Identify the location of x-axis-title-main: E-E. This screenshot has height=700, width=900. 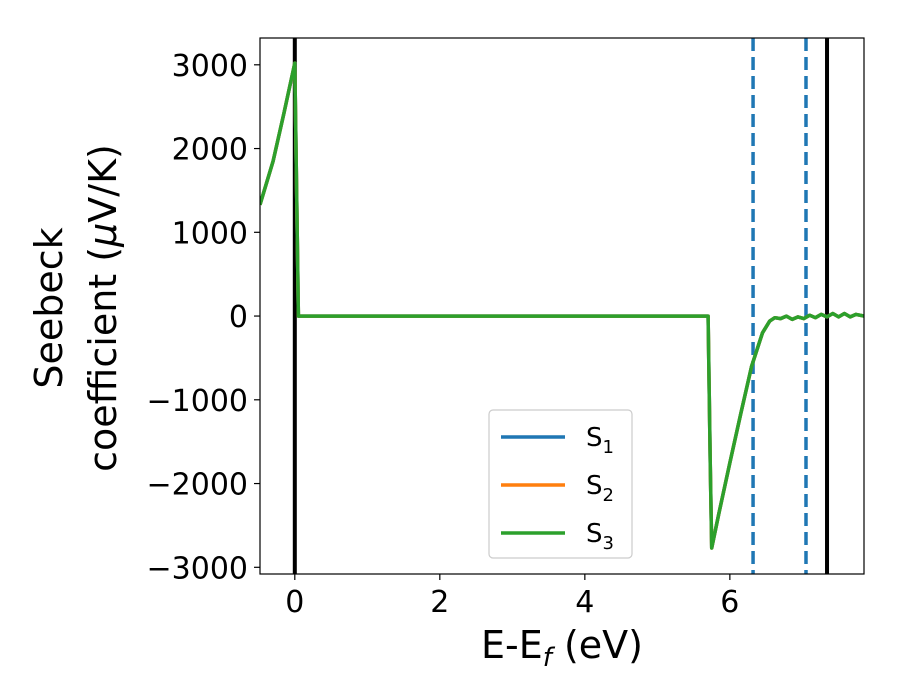
(512, 645).